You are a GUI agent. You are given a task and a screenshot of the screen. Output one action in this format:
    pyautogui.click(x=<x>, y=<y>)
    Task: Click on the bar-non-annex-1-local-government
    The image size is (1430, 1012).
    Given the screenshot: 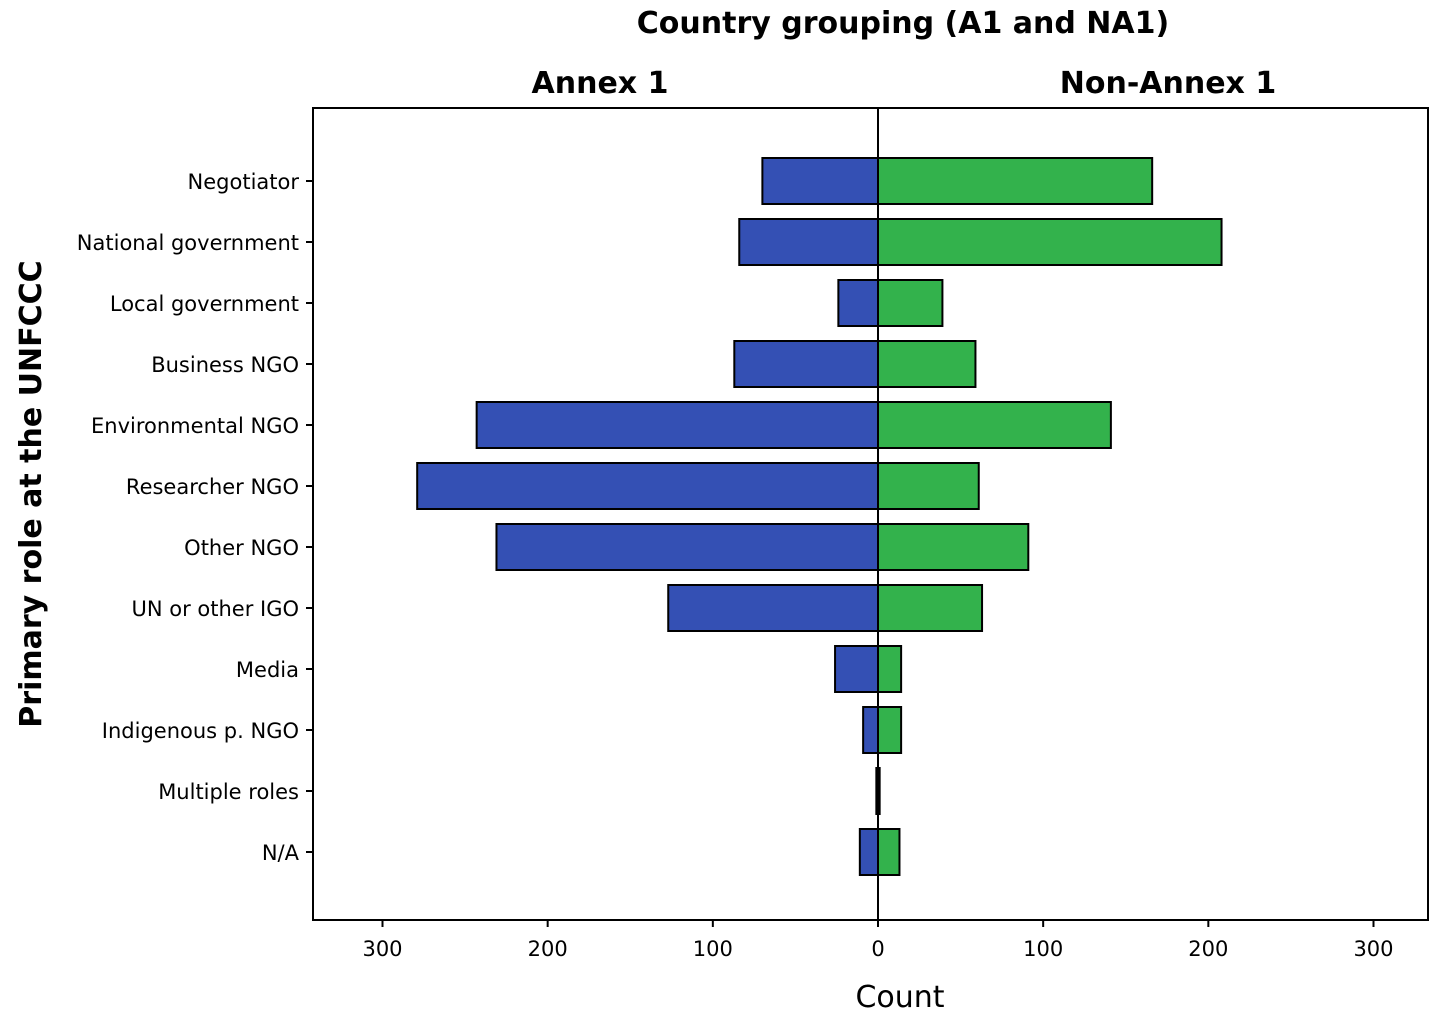 What is the action you would take?
    pyautogui.click(x=910, y=303)
    